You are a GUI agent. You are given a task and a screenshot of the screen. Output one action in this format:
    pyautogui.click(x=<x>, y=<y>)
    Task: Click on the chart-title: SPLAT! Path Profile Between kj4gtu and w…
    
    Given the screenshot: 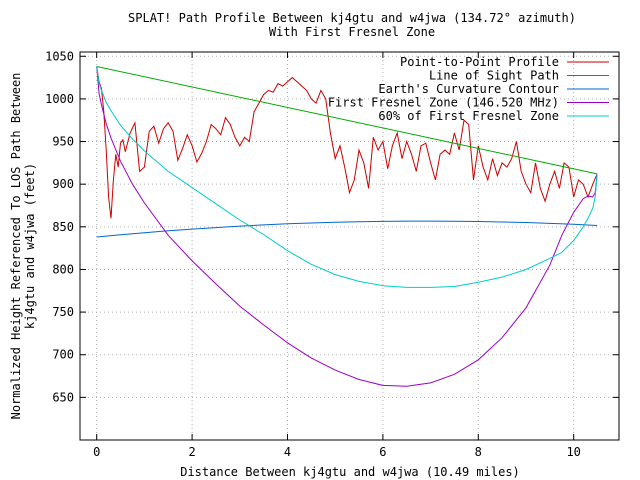 What is the action you would take?
    pyautogui.click(x=352, y=18)
    